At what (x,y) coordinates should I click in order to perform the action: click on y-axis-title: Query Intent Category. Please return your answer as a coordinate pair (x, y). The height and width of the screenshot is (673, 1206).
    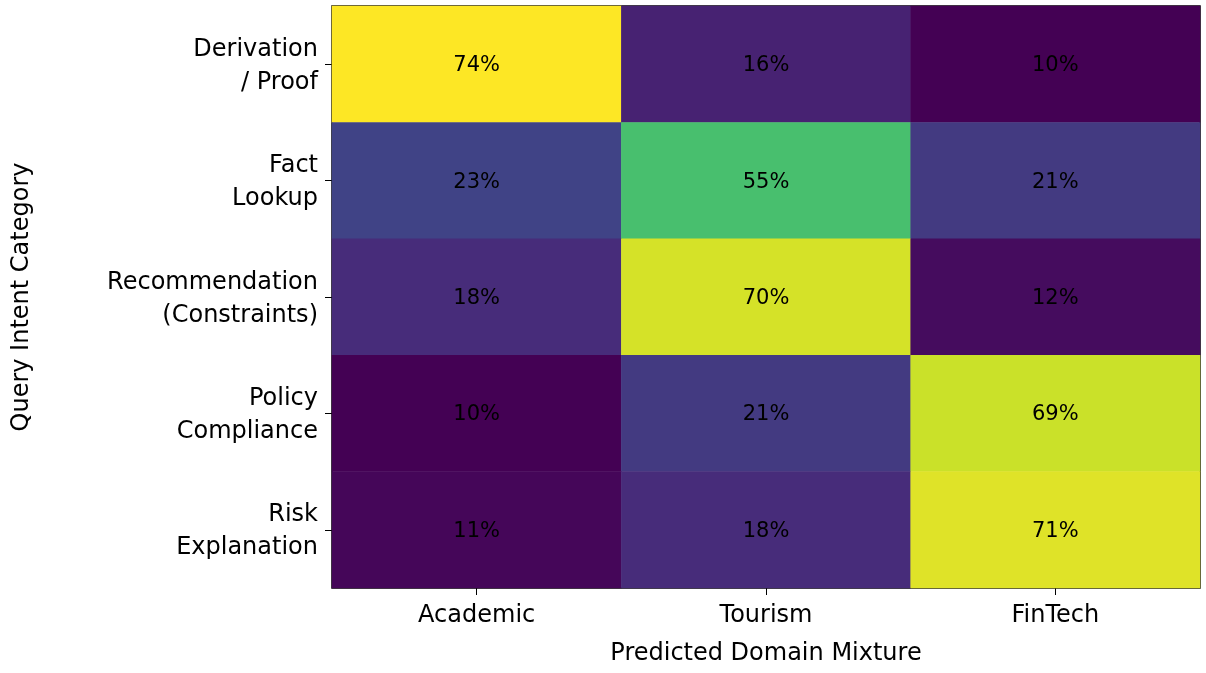
    Looking at the image, I should click on (20, 297).